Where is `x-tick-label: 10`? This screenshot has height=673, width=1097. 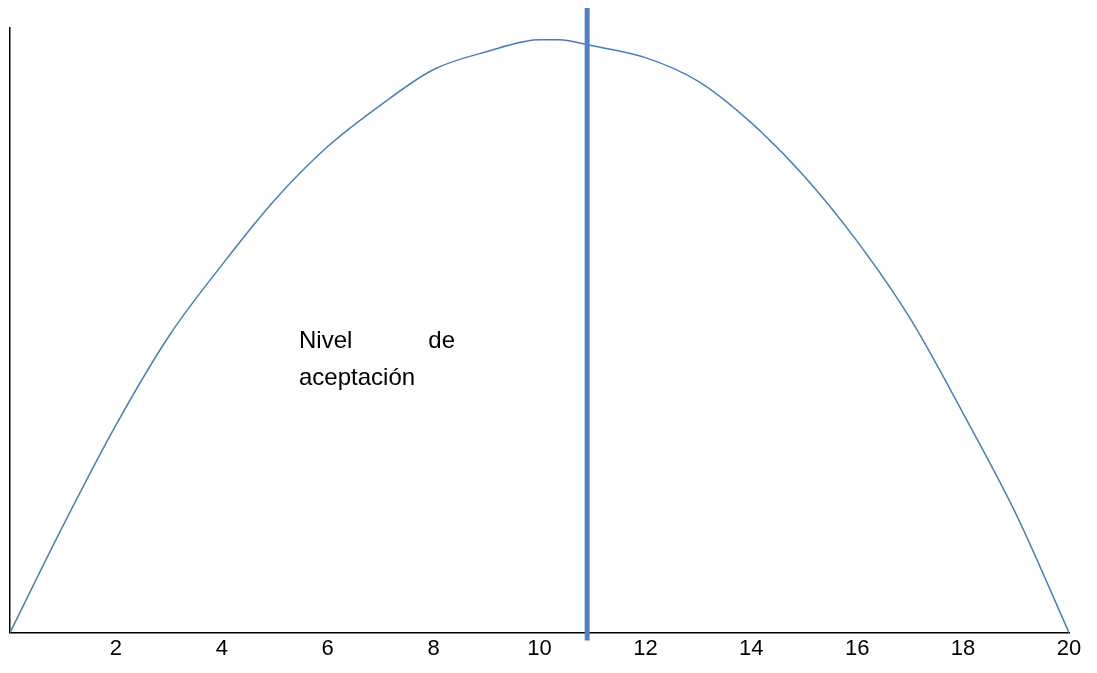 x-tick-label: 10 is located at coordinates (539, 647).